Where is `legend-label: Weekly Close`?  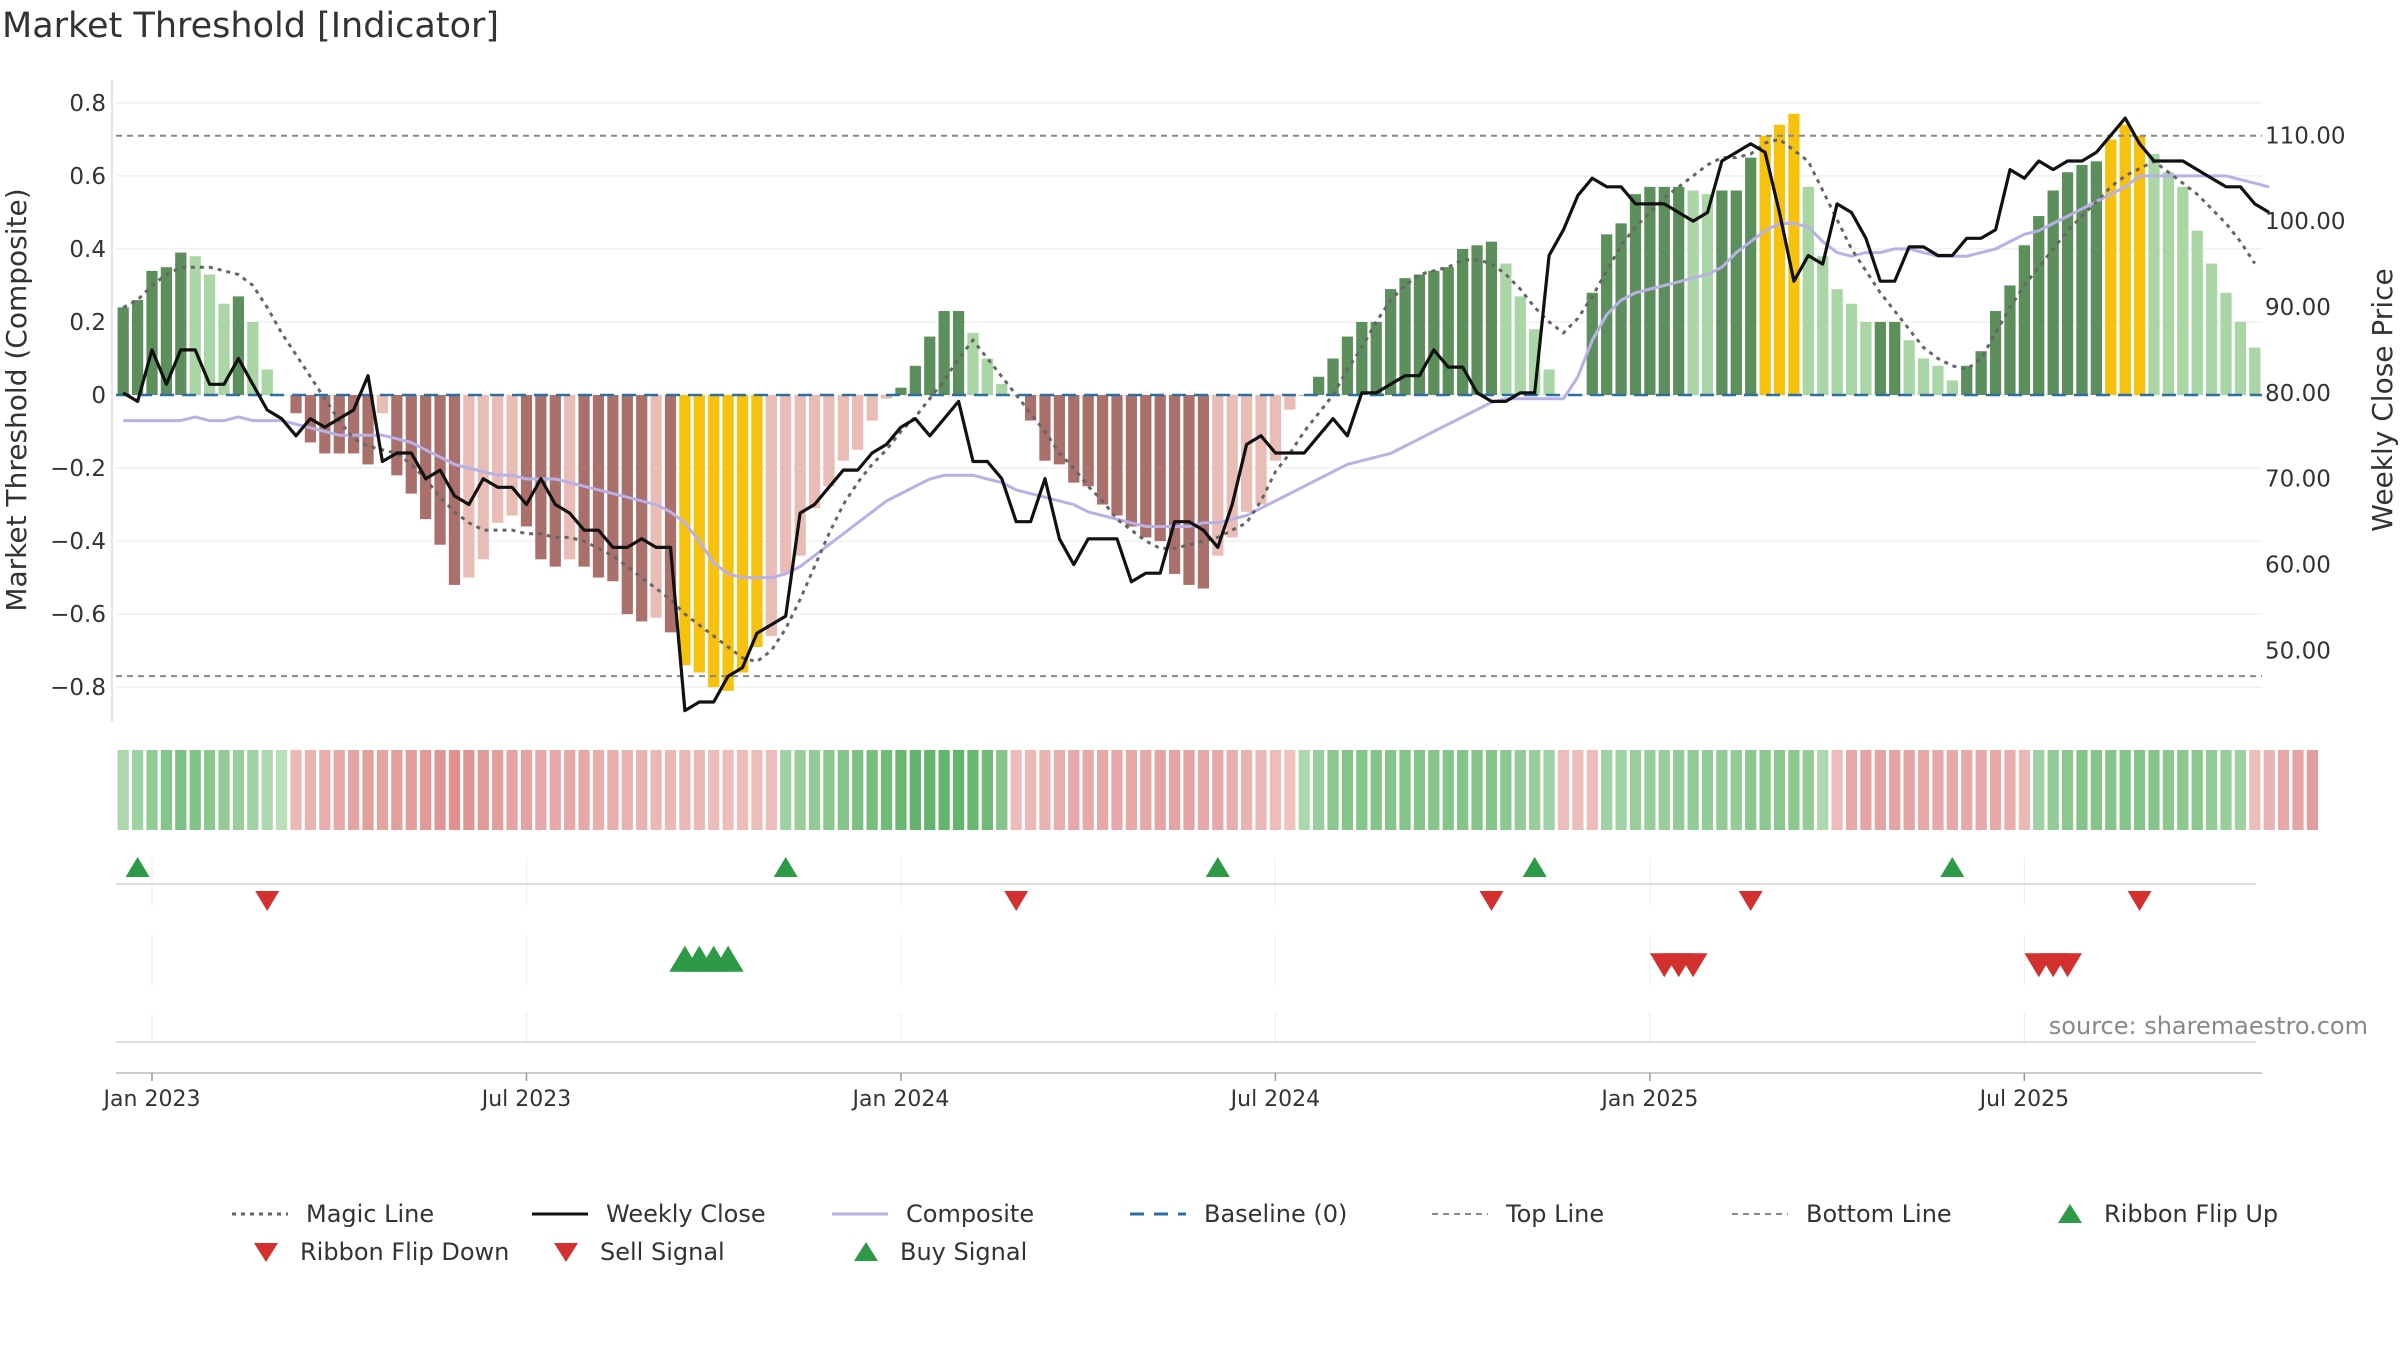 legend-label: Weekly Close is located at coordinates (686, 1214).